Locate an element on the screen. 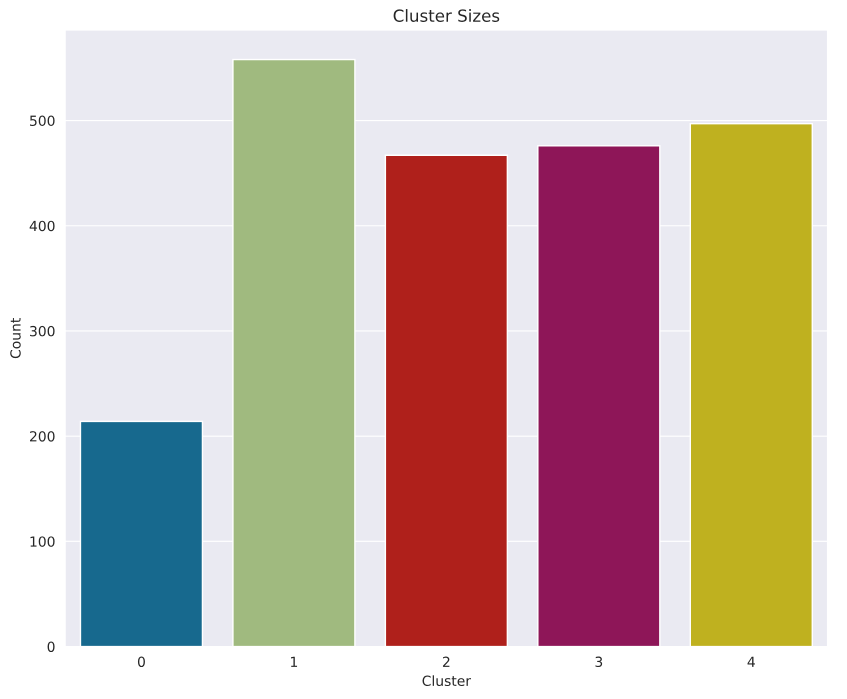  x-tick-label: 3 is located at coordinates (598, 662).